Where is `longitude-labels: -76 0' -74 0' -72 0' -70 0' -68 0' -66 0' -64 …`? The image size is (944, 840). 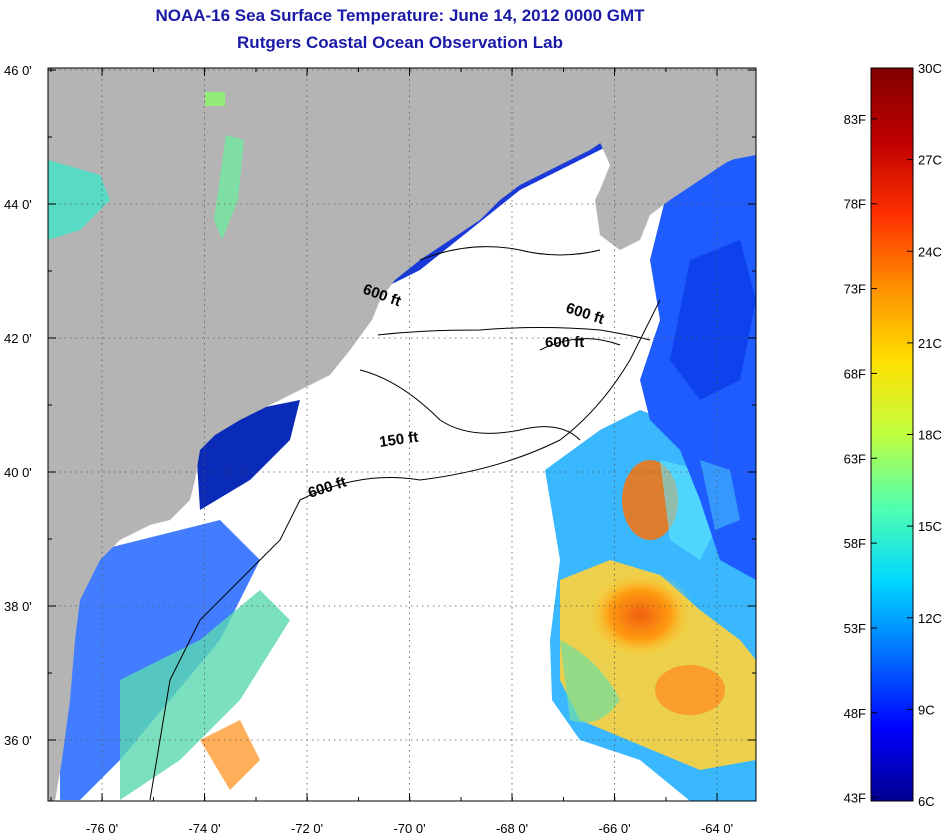 longitude-labels: -76 0' -74 0' -72 0' -70 0' -68 0' -66 0' -64 … is located at coordinates (409, 828).